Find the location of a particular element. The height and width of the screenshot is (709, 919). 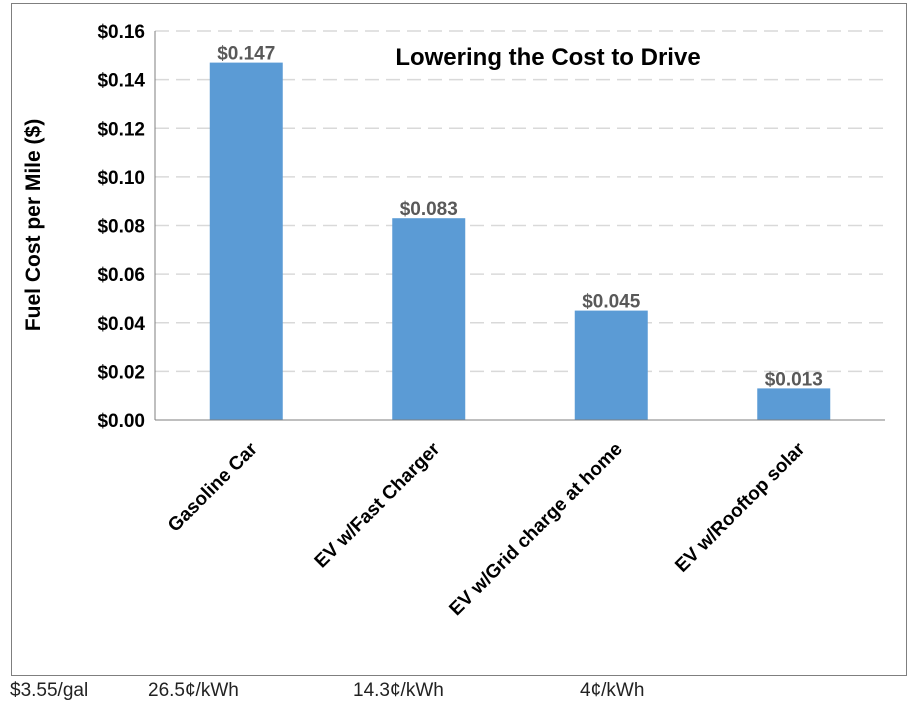

data-label: $0.045 is located at coordinates (611, 302).